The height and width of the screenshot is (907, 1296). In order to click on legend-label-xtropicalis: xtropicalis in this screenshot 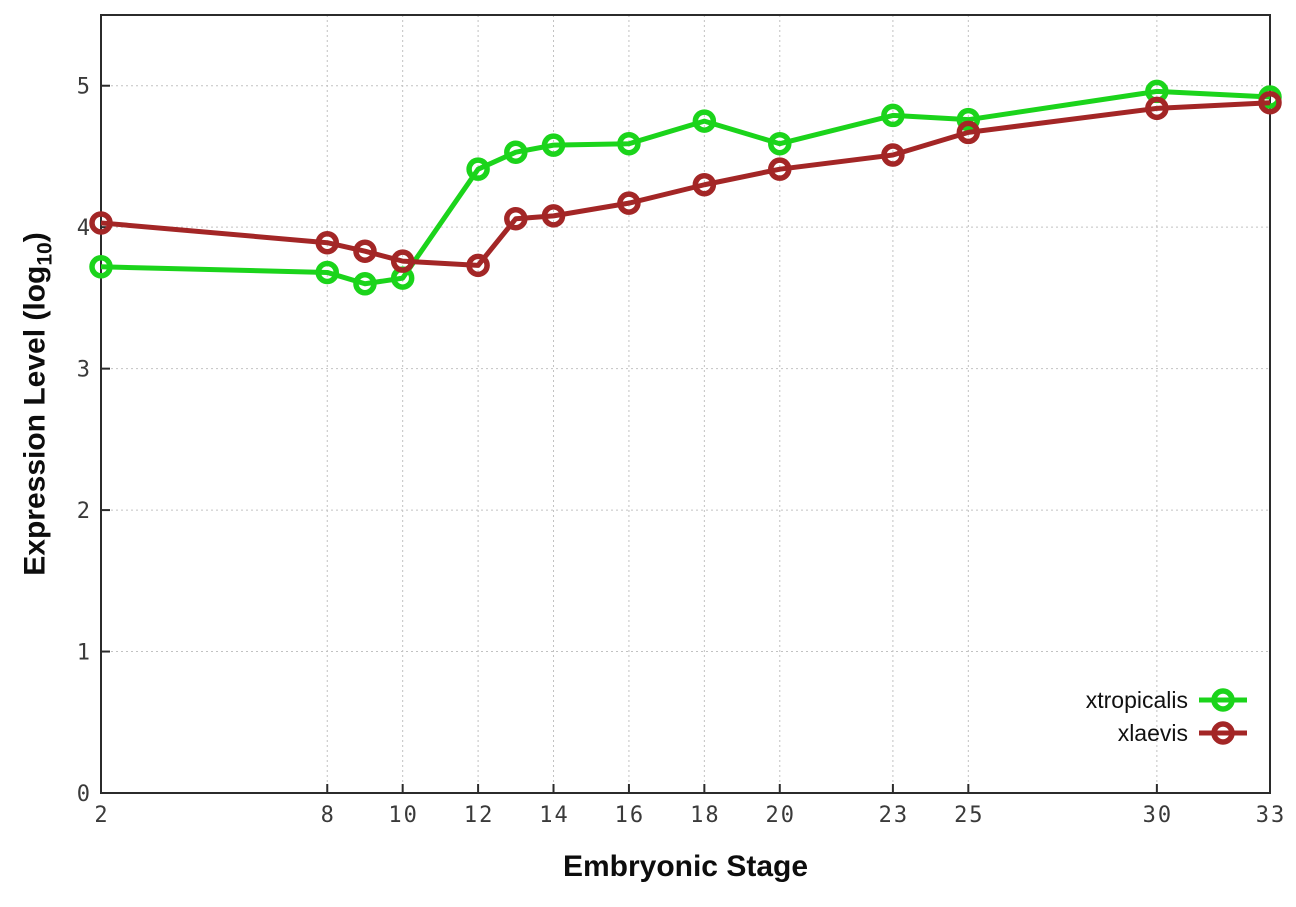, I will do `click(1137, 700)`.